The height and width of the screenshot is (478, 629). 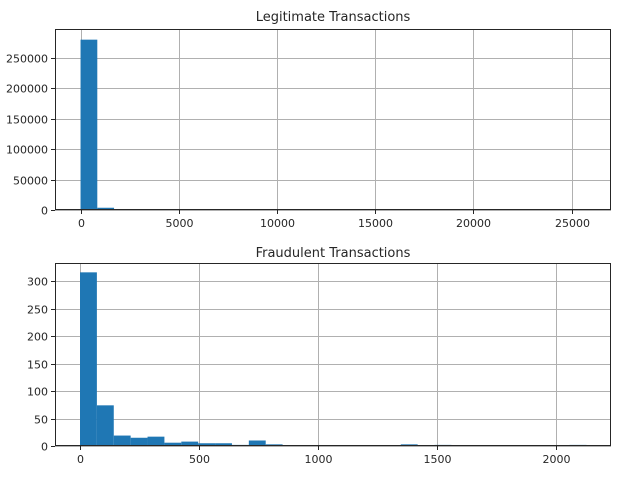 I want to click on legitimate-y-tick-label: 250000, so click(x=27, y=59).